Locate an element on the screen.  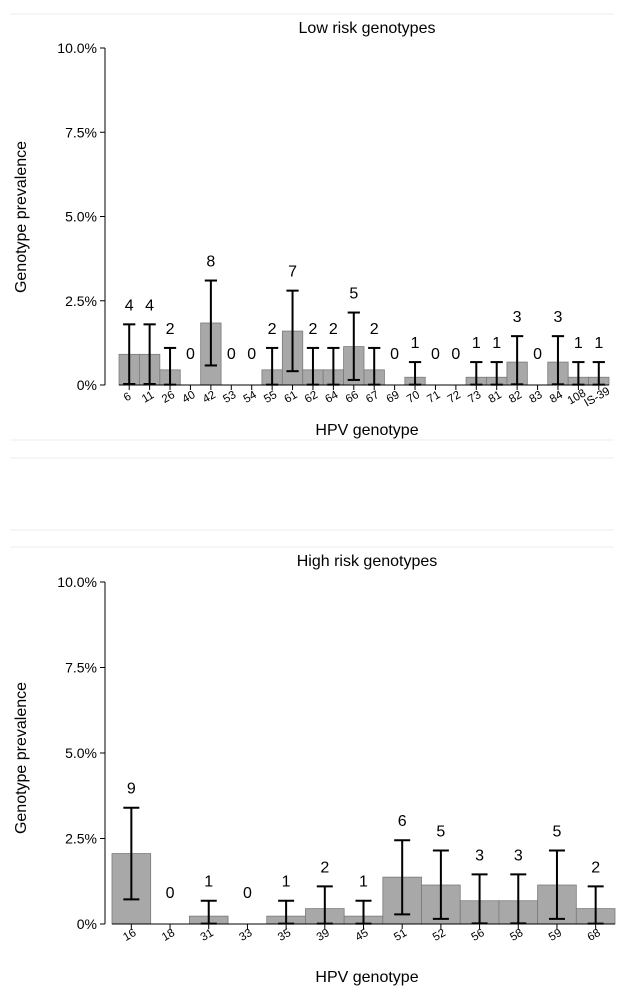
count-label: 8 is located at coordinates (210, 262).